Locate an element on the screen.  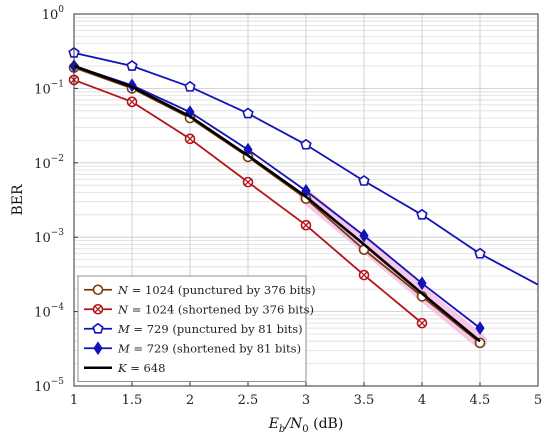
legend-label: M = 729 (shortened by 81 bits) is located at coordinates (209, 348).